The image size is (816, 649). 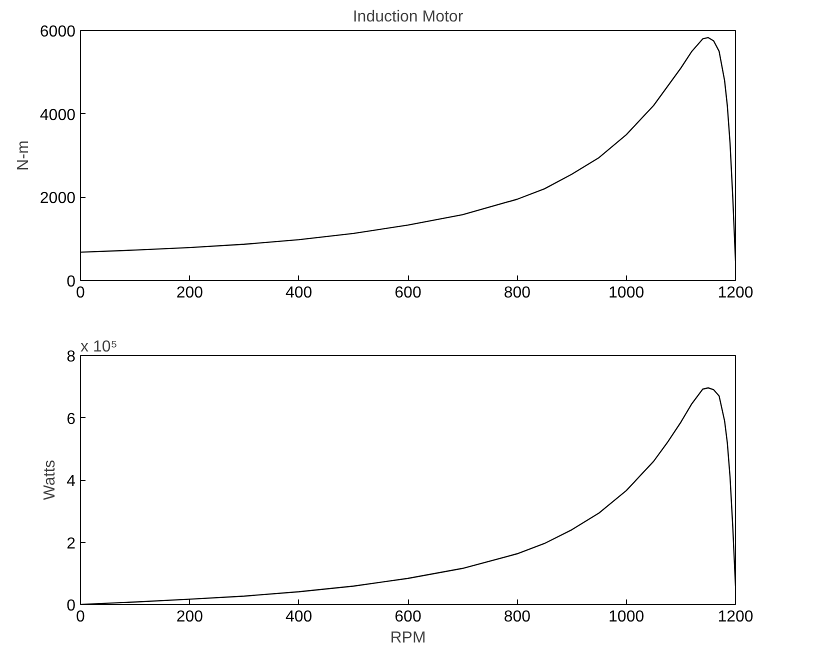 What do you see at coordinates (71, 543) in the screenshot?
I see `y-tick-label: 2` at bounding box center [71, 543].